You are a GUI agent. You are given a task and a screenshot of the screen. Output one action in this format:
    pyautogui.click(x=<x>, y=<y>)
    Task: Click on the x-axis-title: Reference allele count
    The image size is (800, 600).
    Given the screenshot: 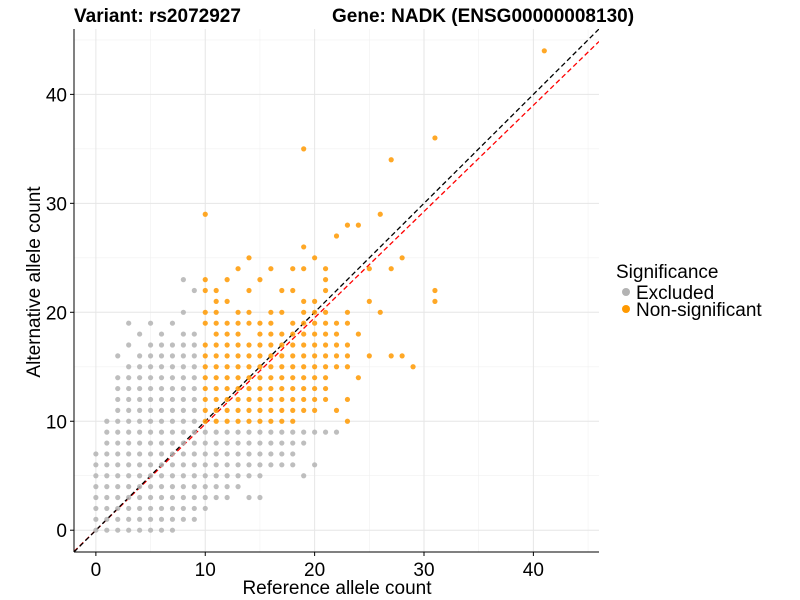 What is the action you would take?
    pyautogui.click(x=337, y=588)
    